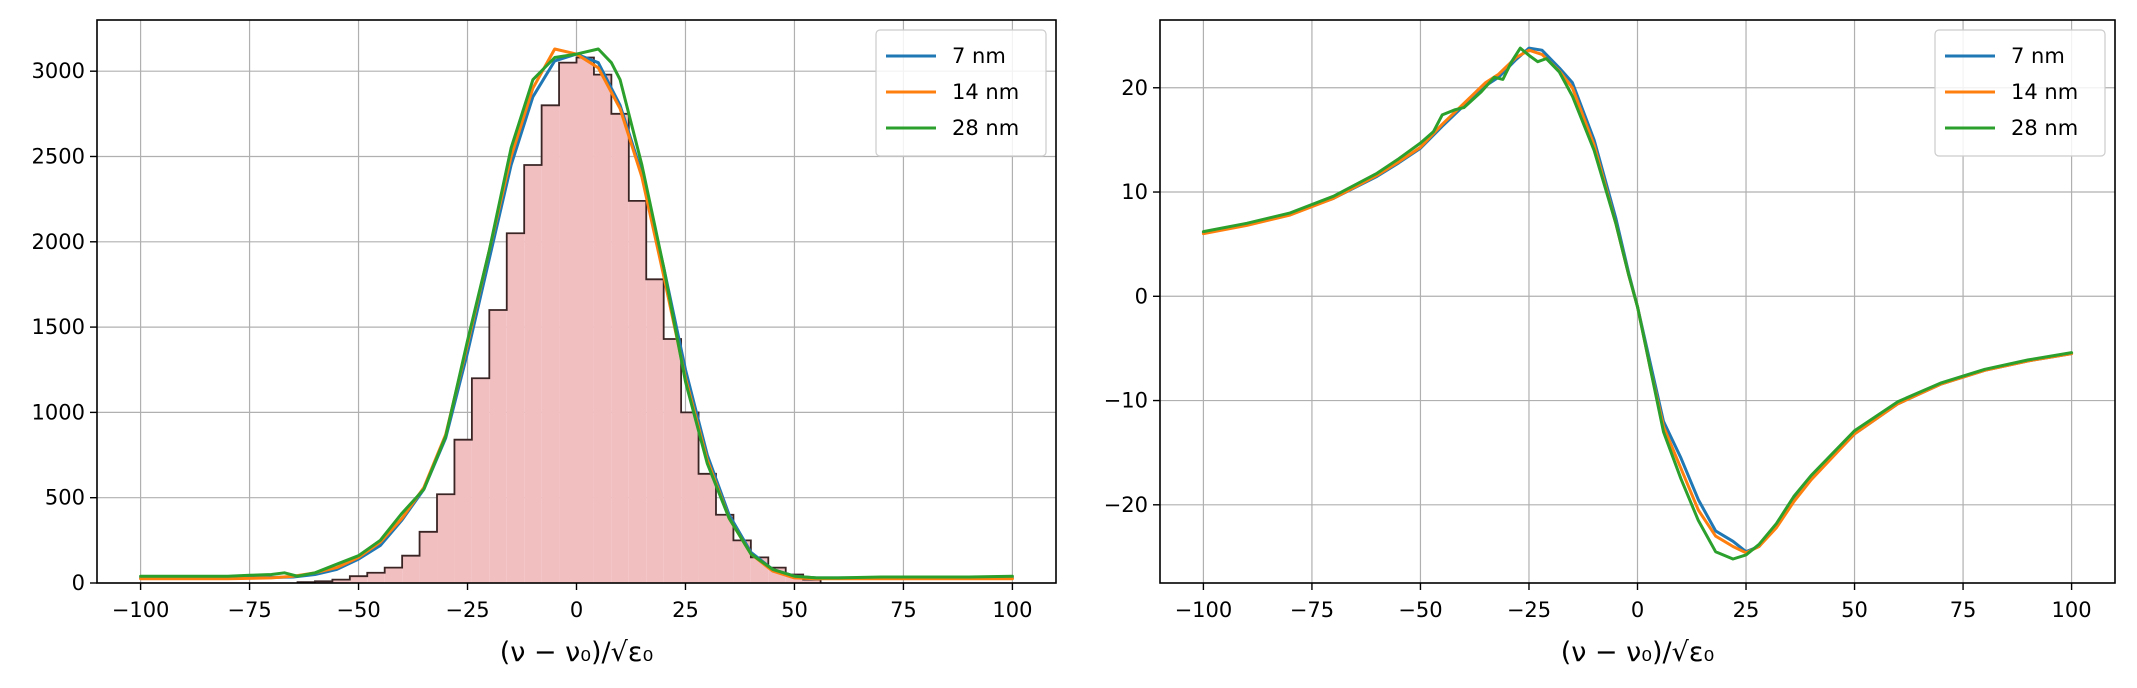 This screenshot has height=688, width=2137. What do you see at coordinates (1134, 192) in the screenshot?
I see `y-tick-label: 10` at bounding box center [1134, 192].